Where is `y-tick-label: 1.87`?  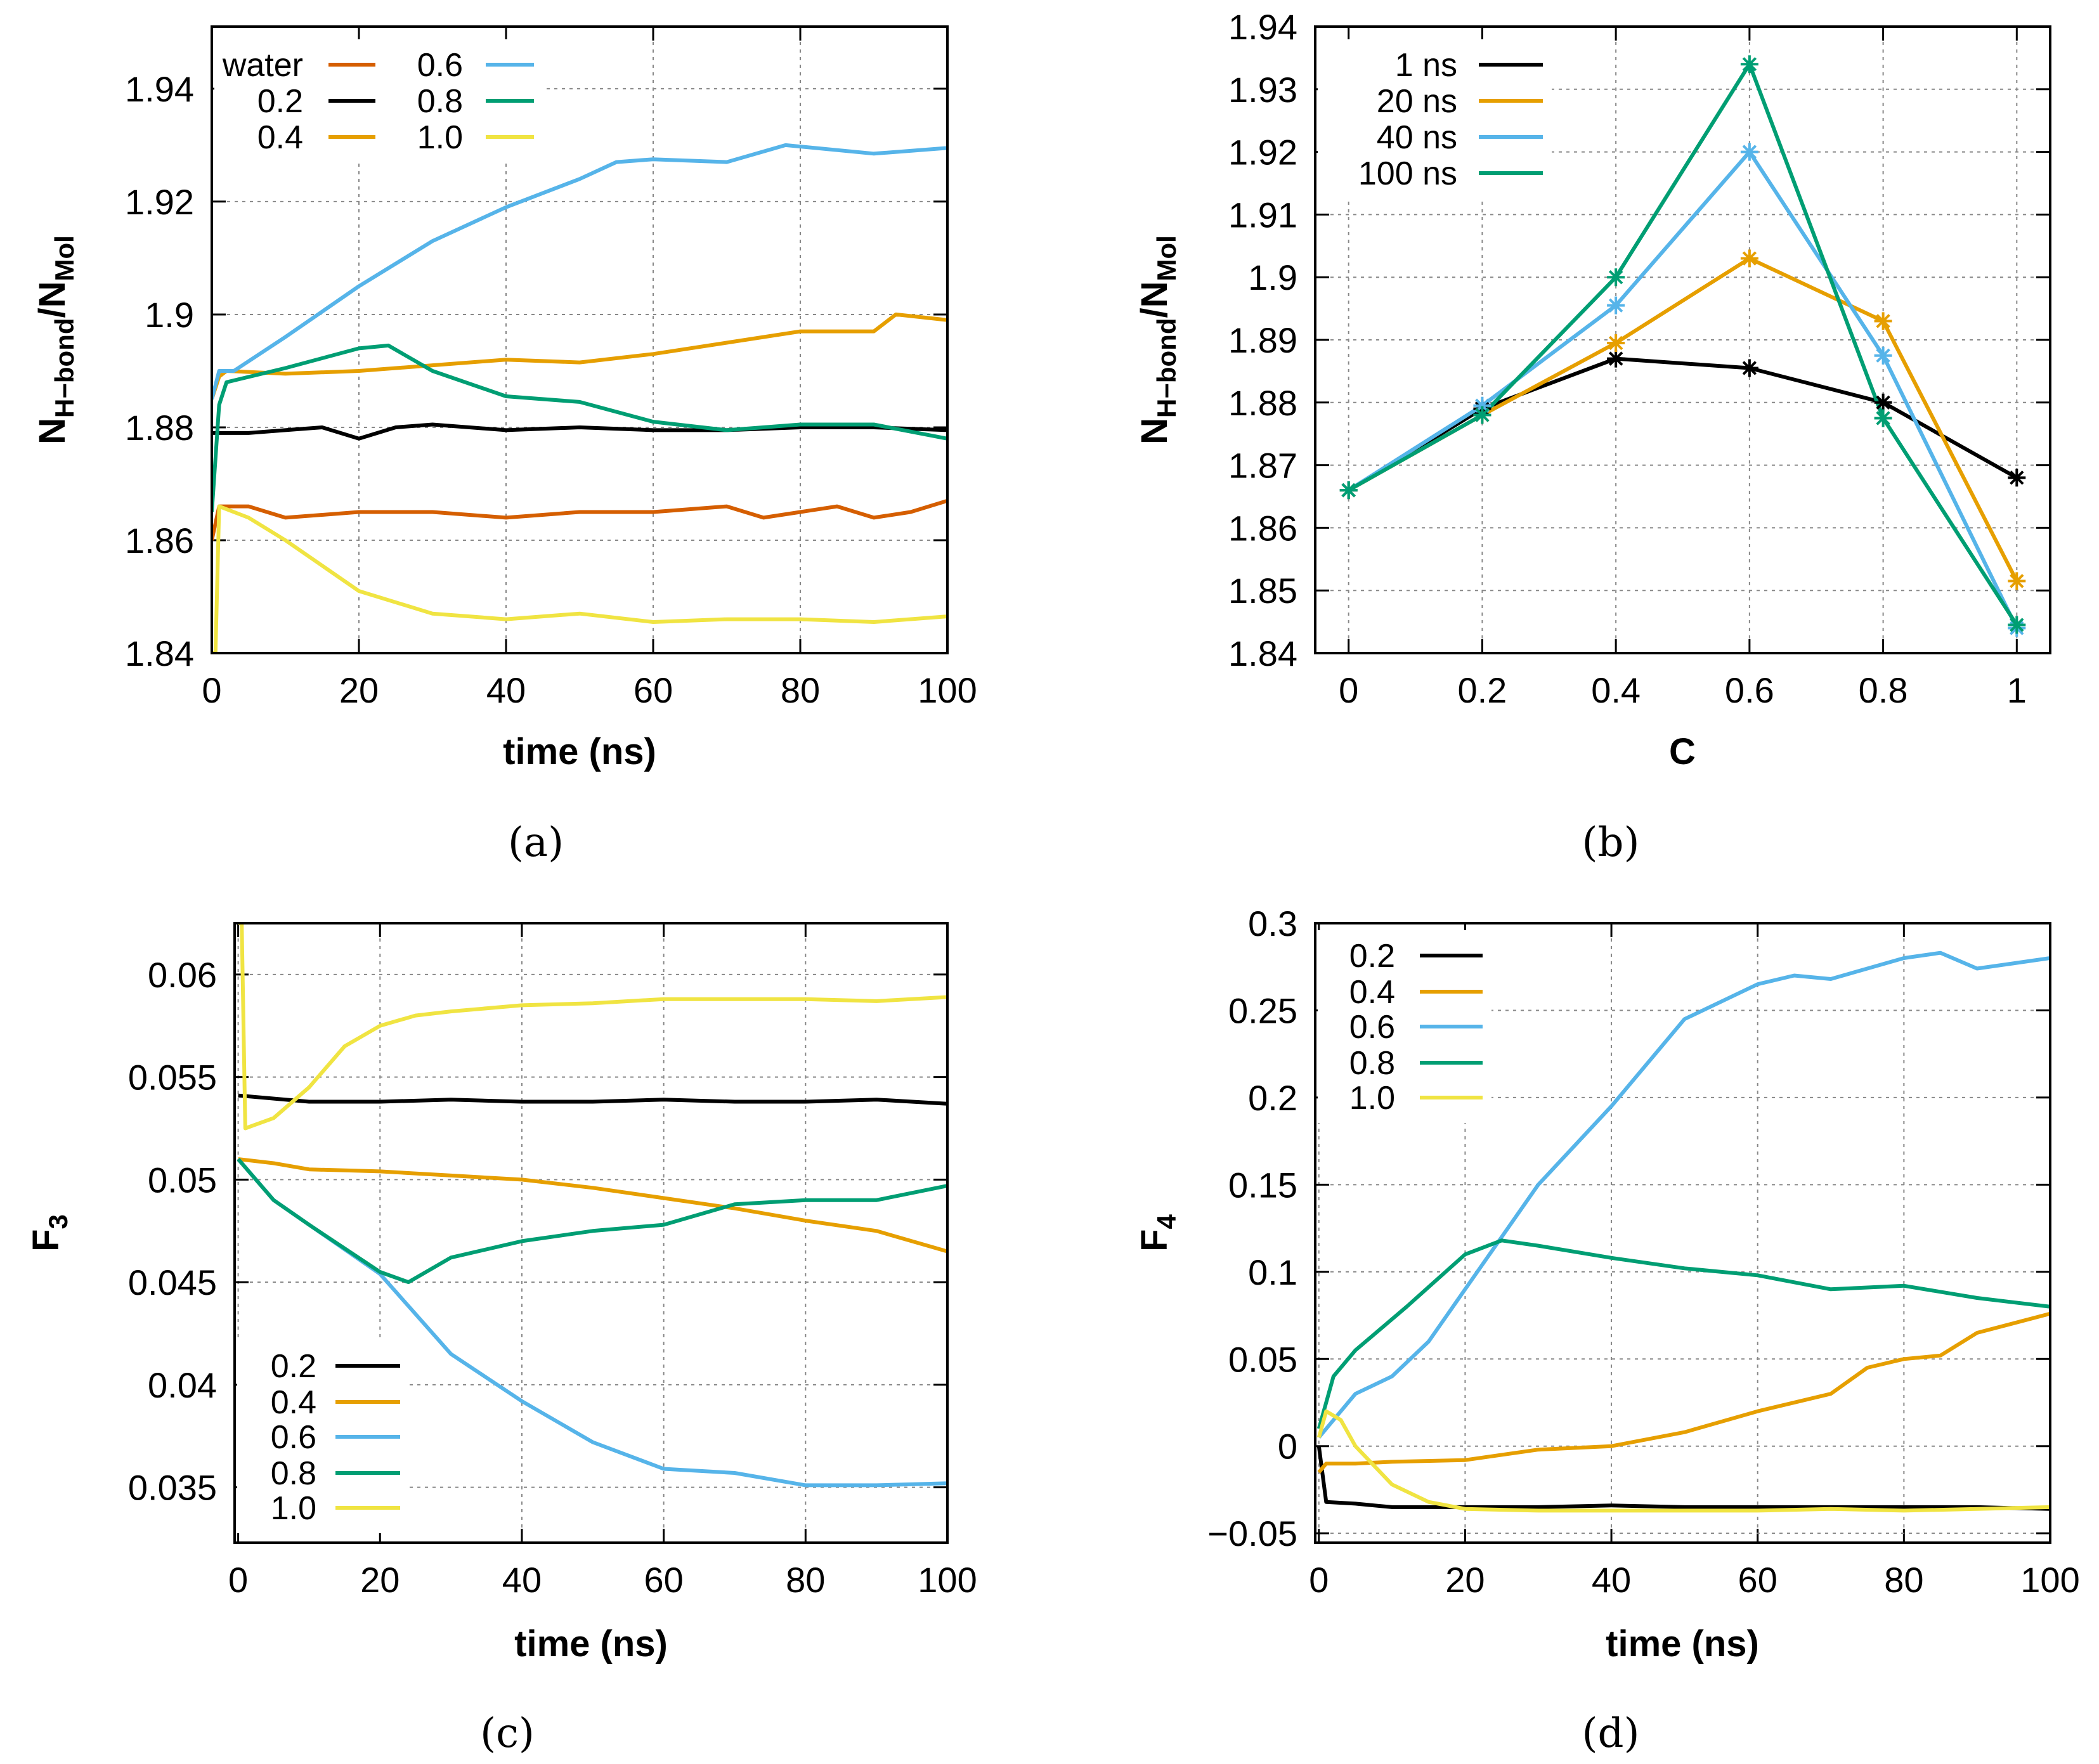 y-tick-label: 1.87 is located at coordinates (1262, 466).